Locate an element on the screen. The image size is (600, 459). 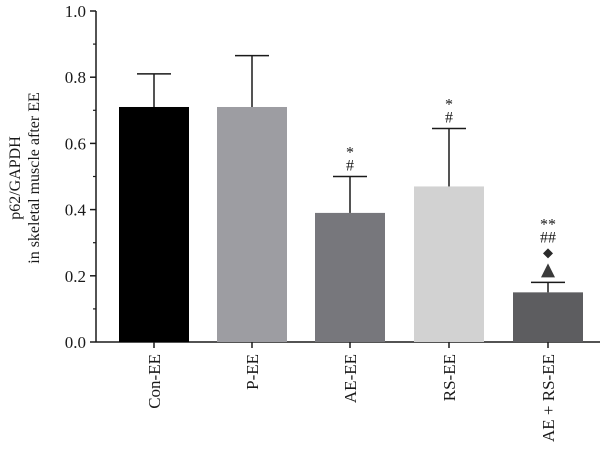
y-tick-label: 0.8 is located at coordinates (75, 77).